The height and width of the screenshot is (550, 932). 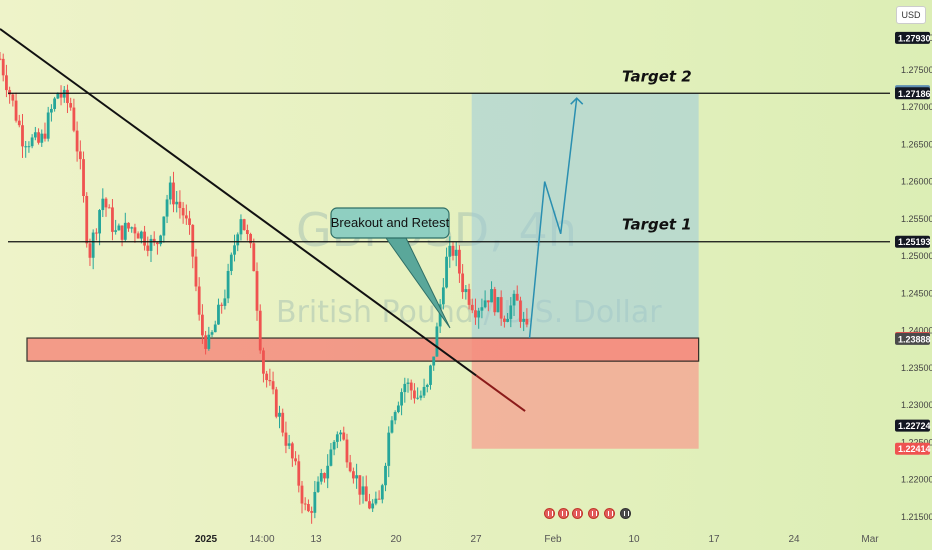 I want to click on y-tick-label: 1.25000, so click(x=916, y=256).